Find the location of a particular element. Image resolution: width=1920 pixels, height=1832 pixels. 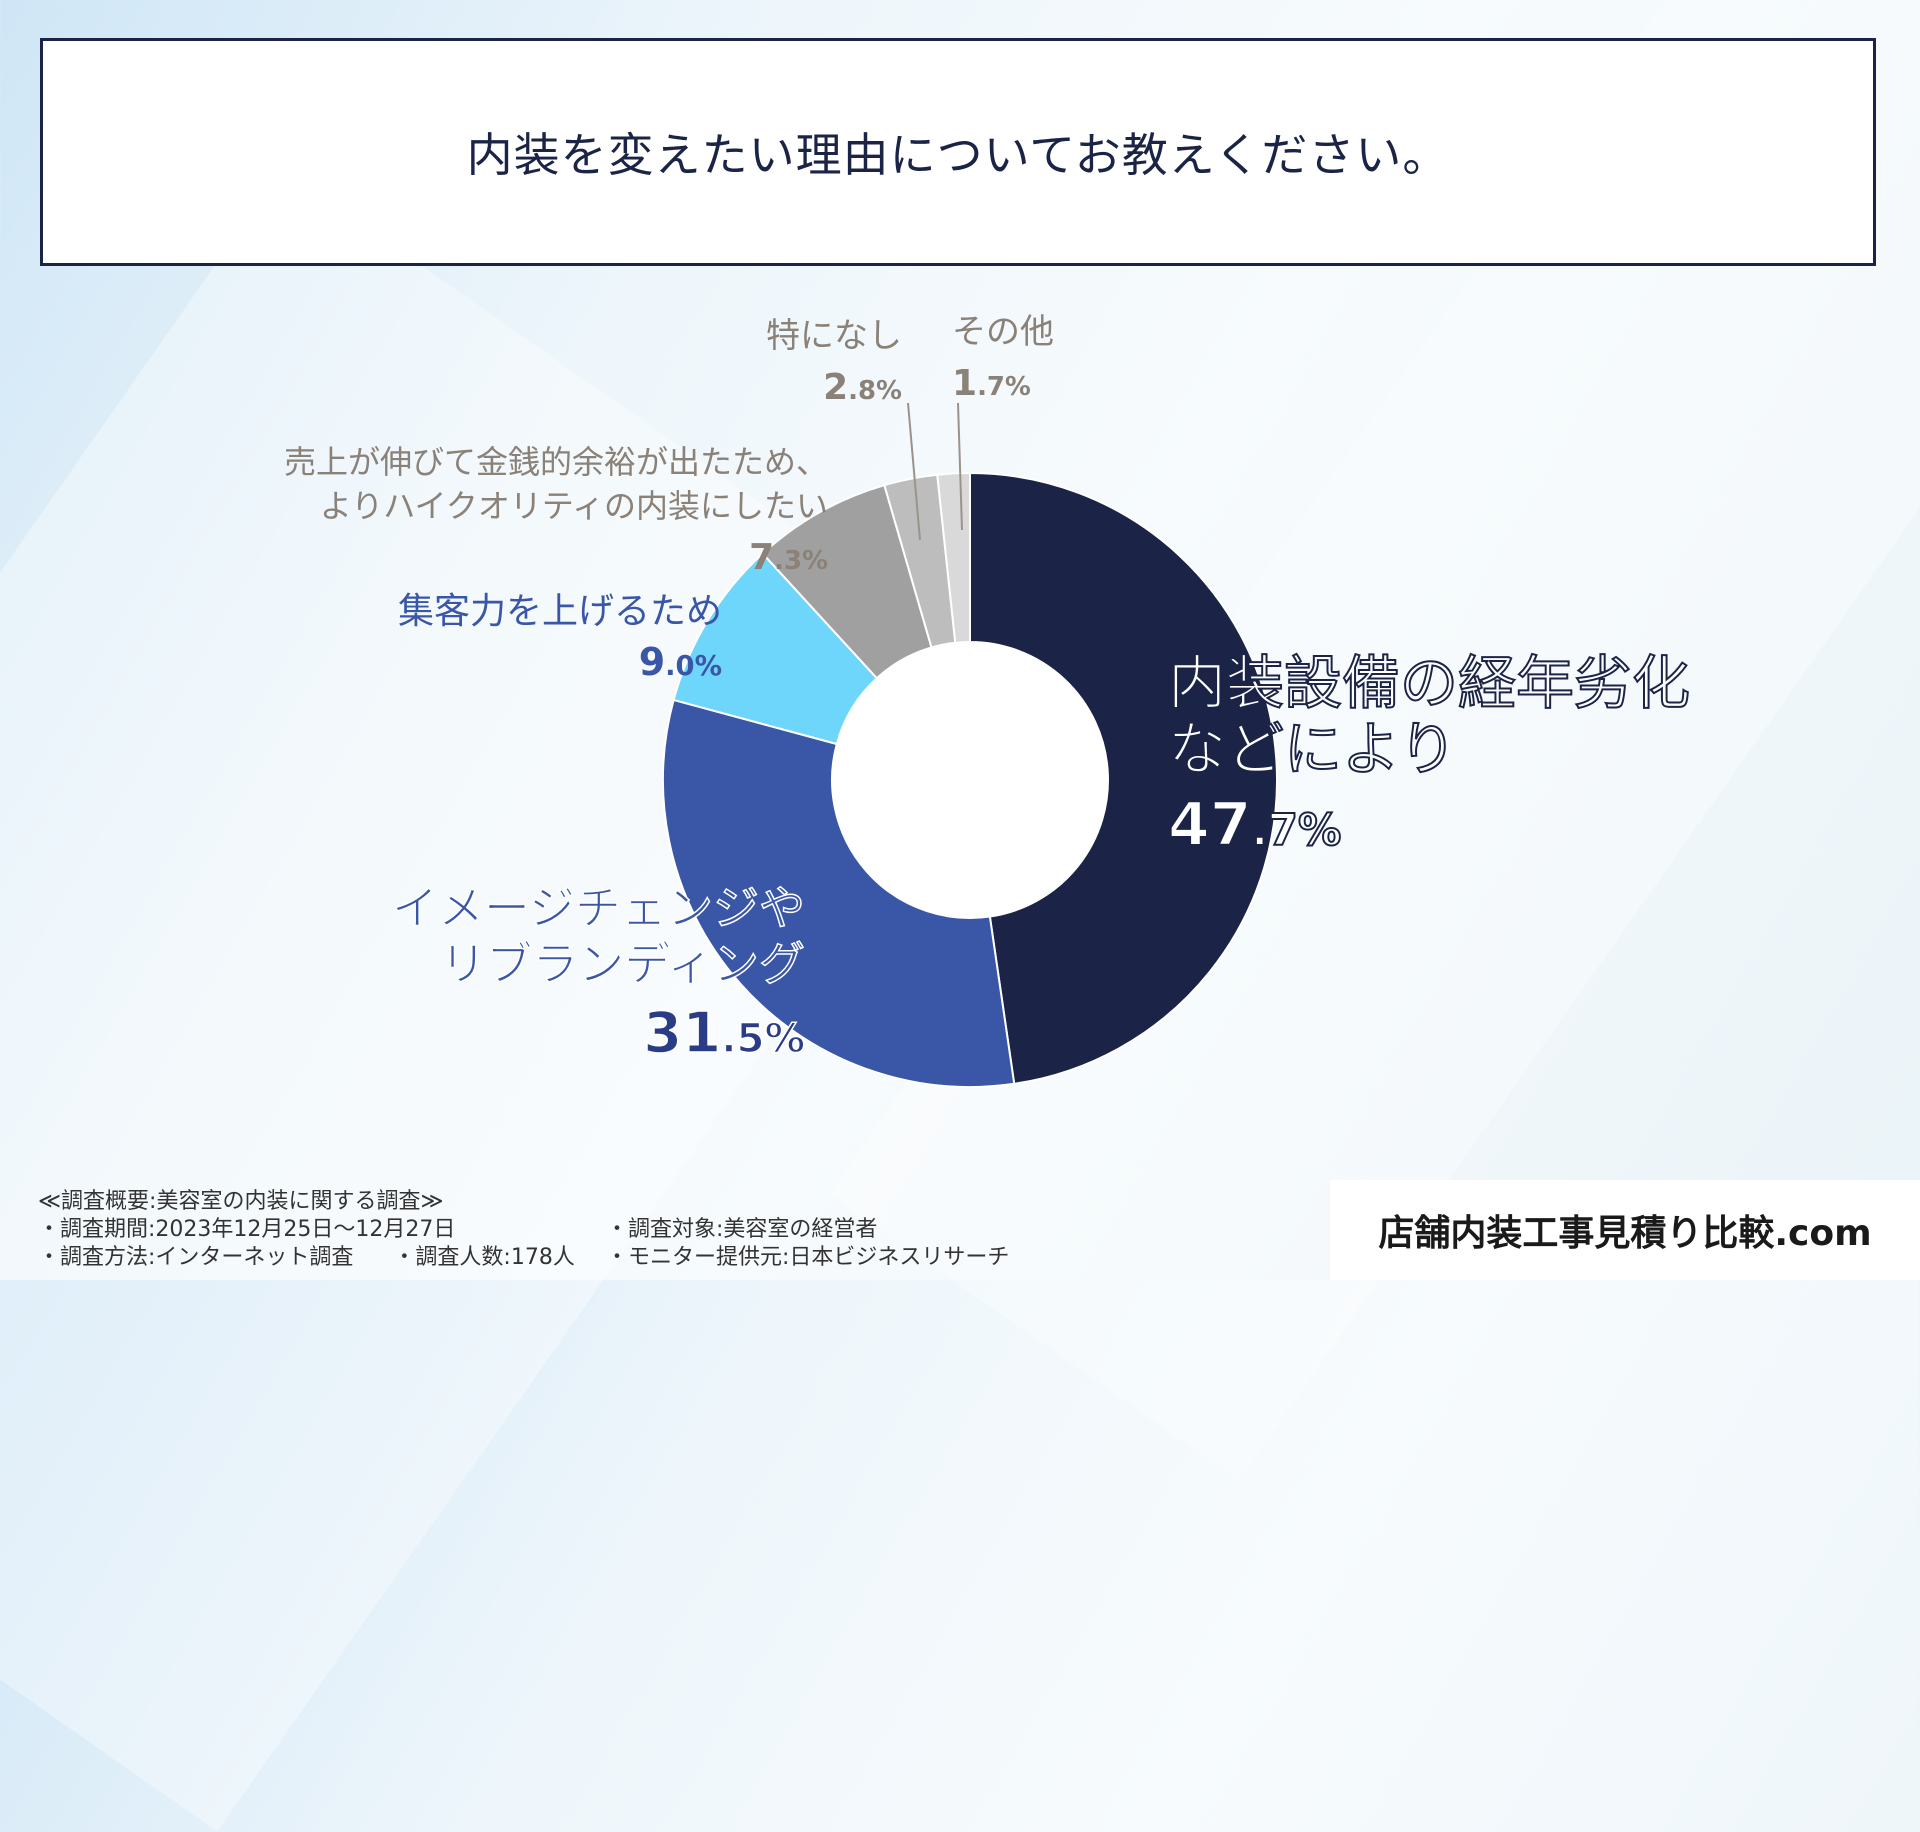

slice-label-high-quality: 売上が伸びて金銭的余裕が出たため、 よりハイクオリティの内装にしたい 7.3% is located at coordinates (556, 511).